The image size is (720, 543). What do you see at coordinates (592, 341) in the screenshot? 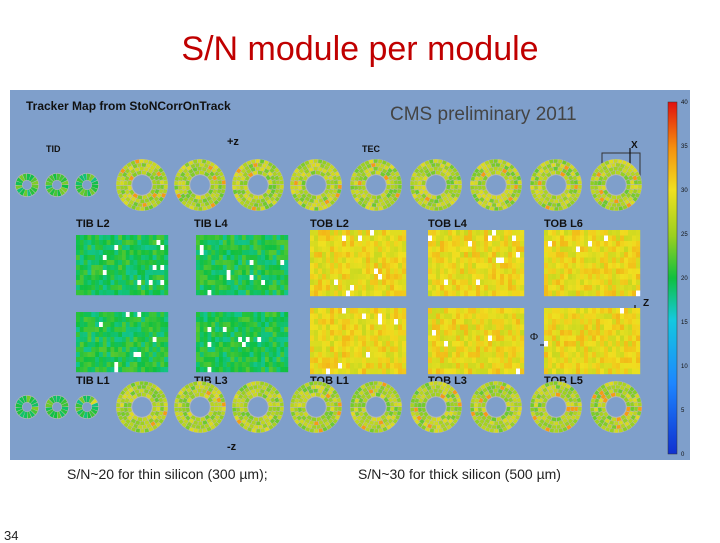
I see `layer-grid-tob-l5` at bounding box center [592, 341].